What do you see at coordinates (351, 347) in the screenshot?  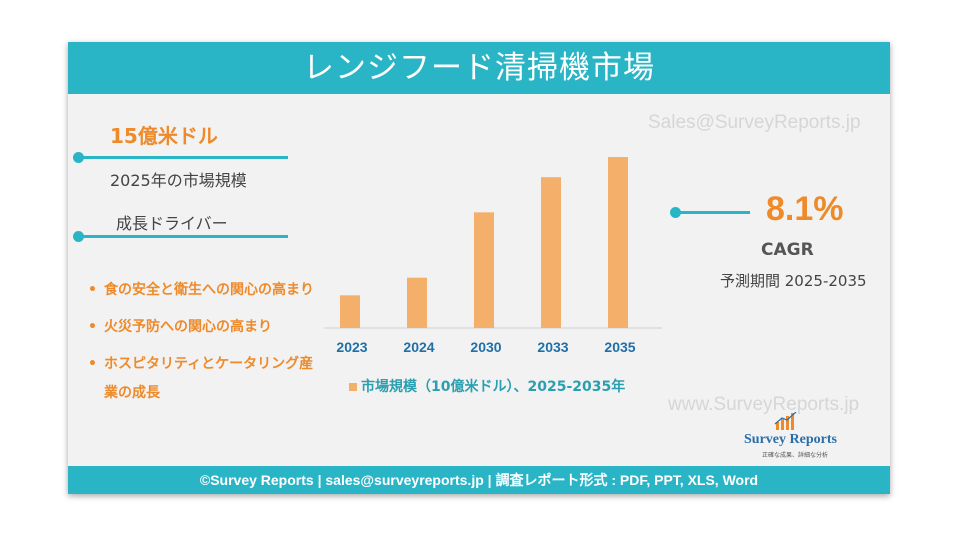 I see `x-tick-label: 2023` at bounding box center [351, 347].